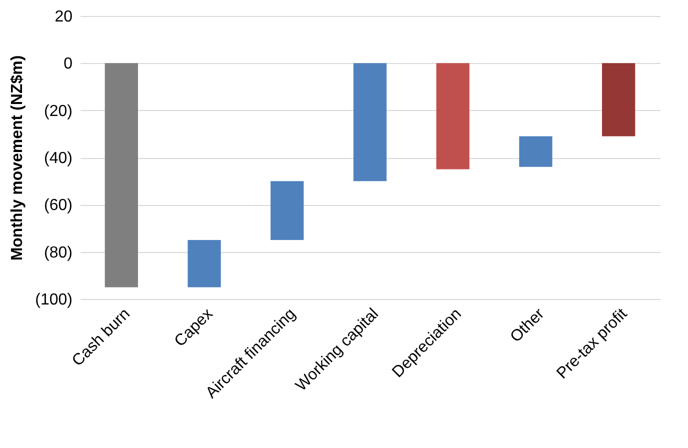 This screenshot has height=448, width=688. I want to click on y-tick-label: 0, so click(68, 64).